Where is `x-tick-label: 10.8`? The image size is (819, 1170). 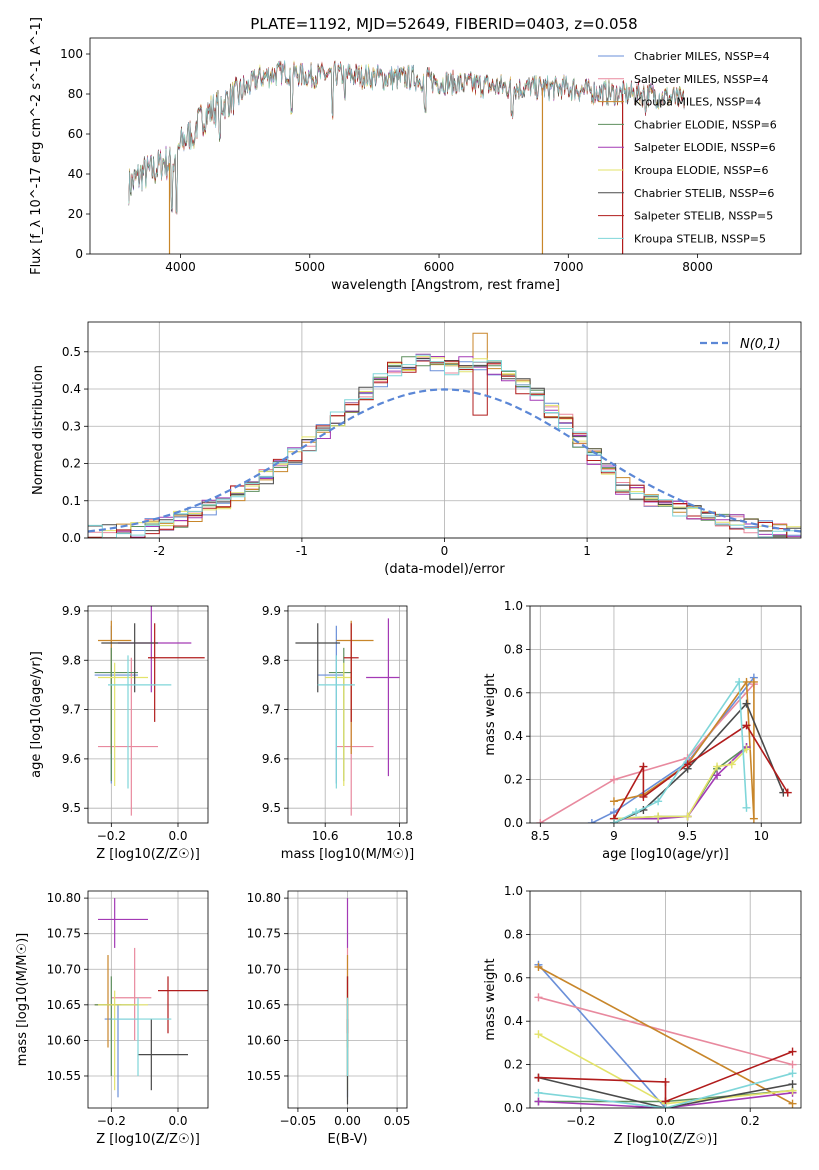 x-tick-label: 10.8 is located at coordinates (399, 836).